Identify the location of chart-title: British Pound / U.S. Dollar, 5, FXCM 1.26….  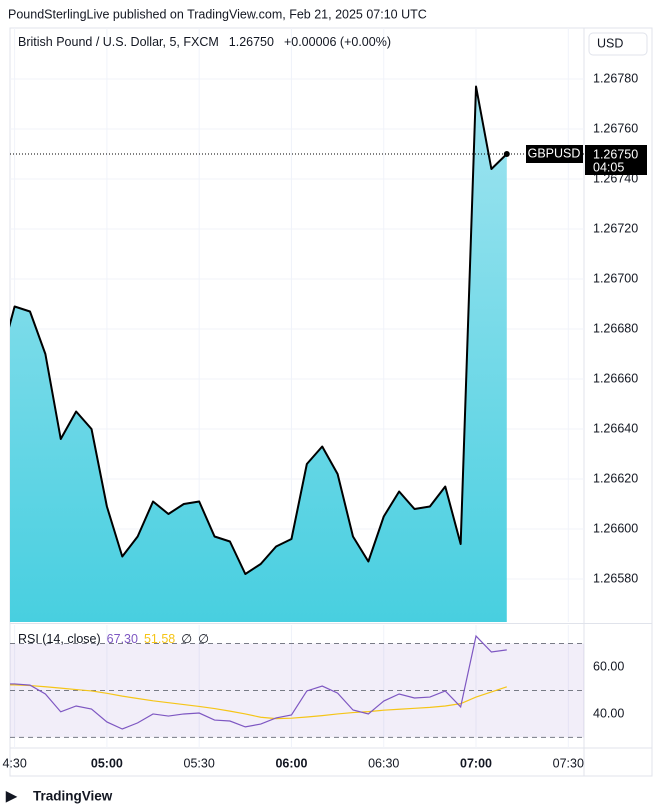
(204, 42).